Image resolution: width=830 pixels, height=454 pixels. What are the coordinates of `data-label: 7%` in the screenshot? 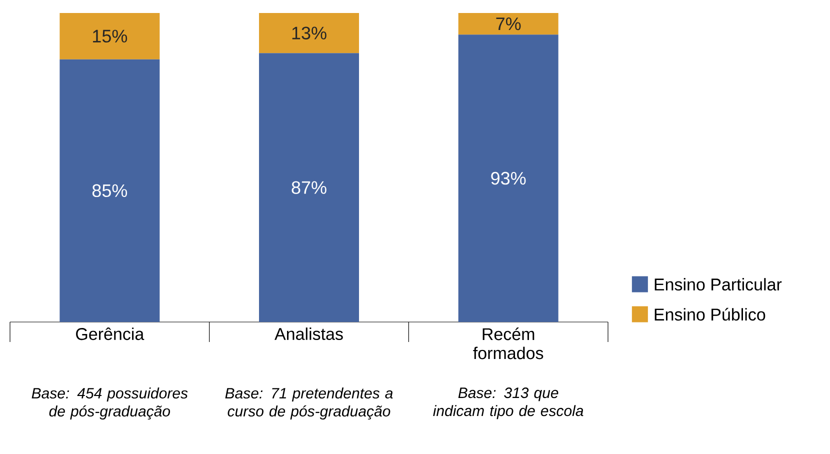 It's located at (508, 24).